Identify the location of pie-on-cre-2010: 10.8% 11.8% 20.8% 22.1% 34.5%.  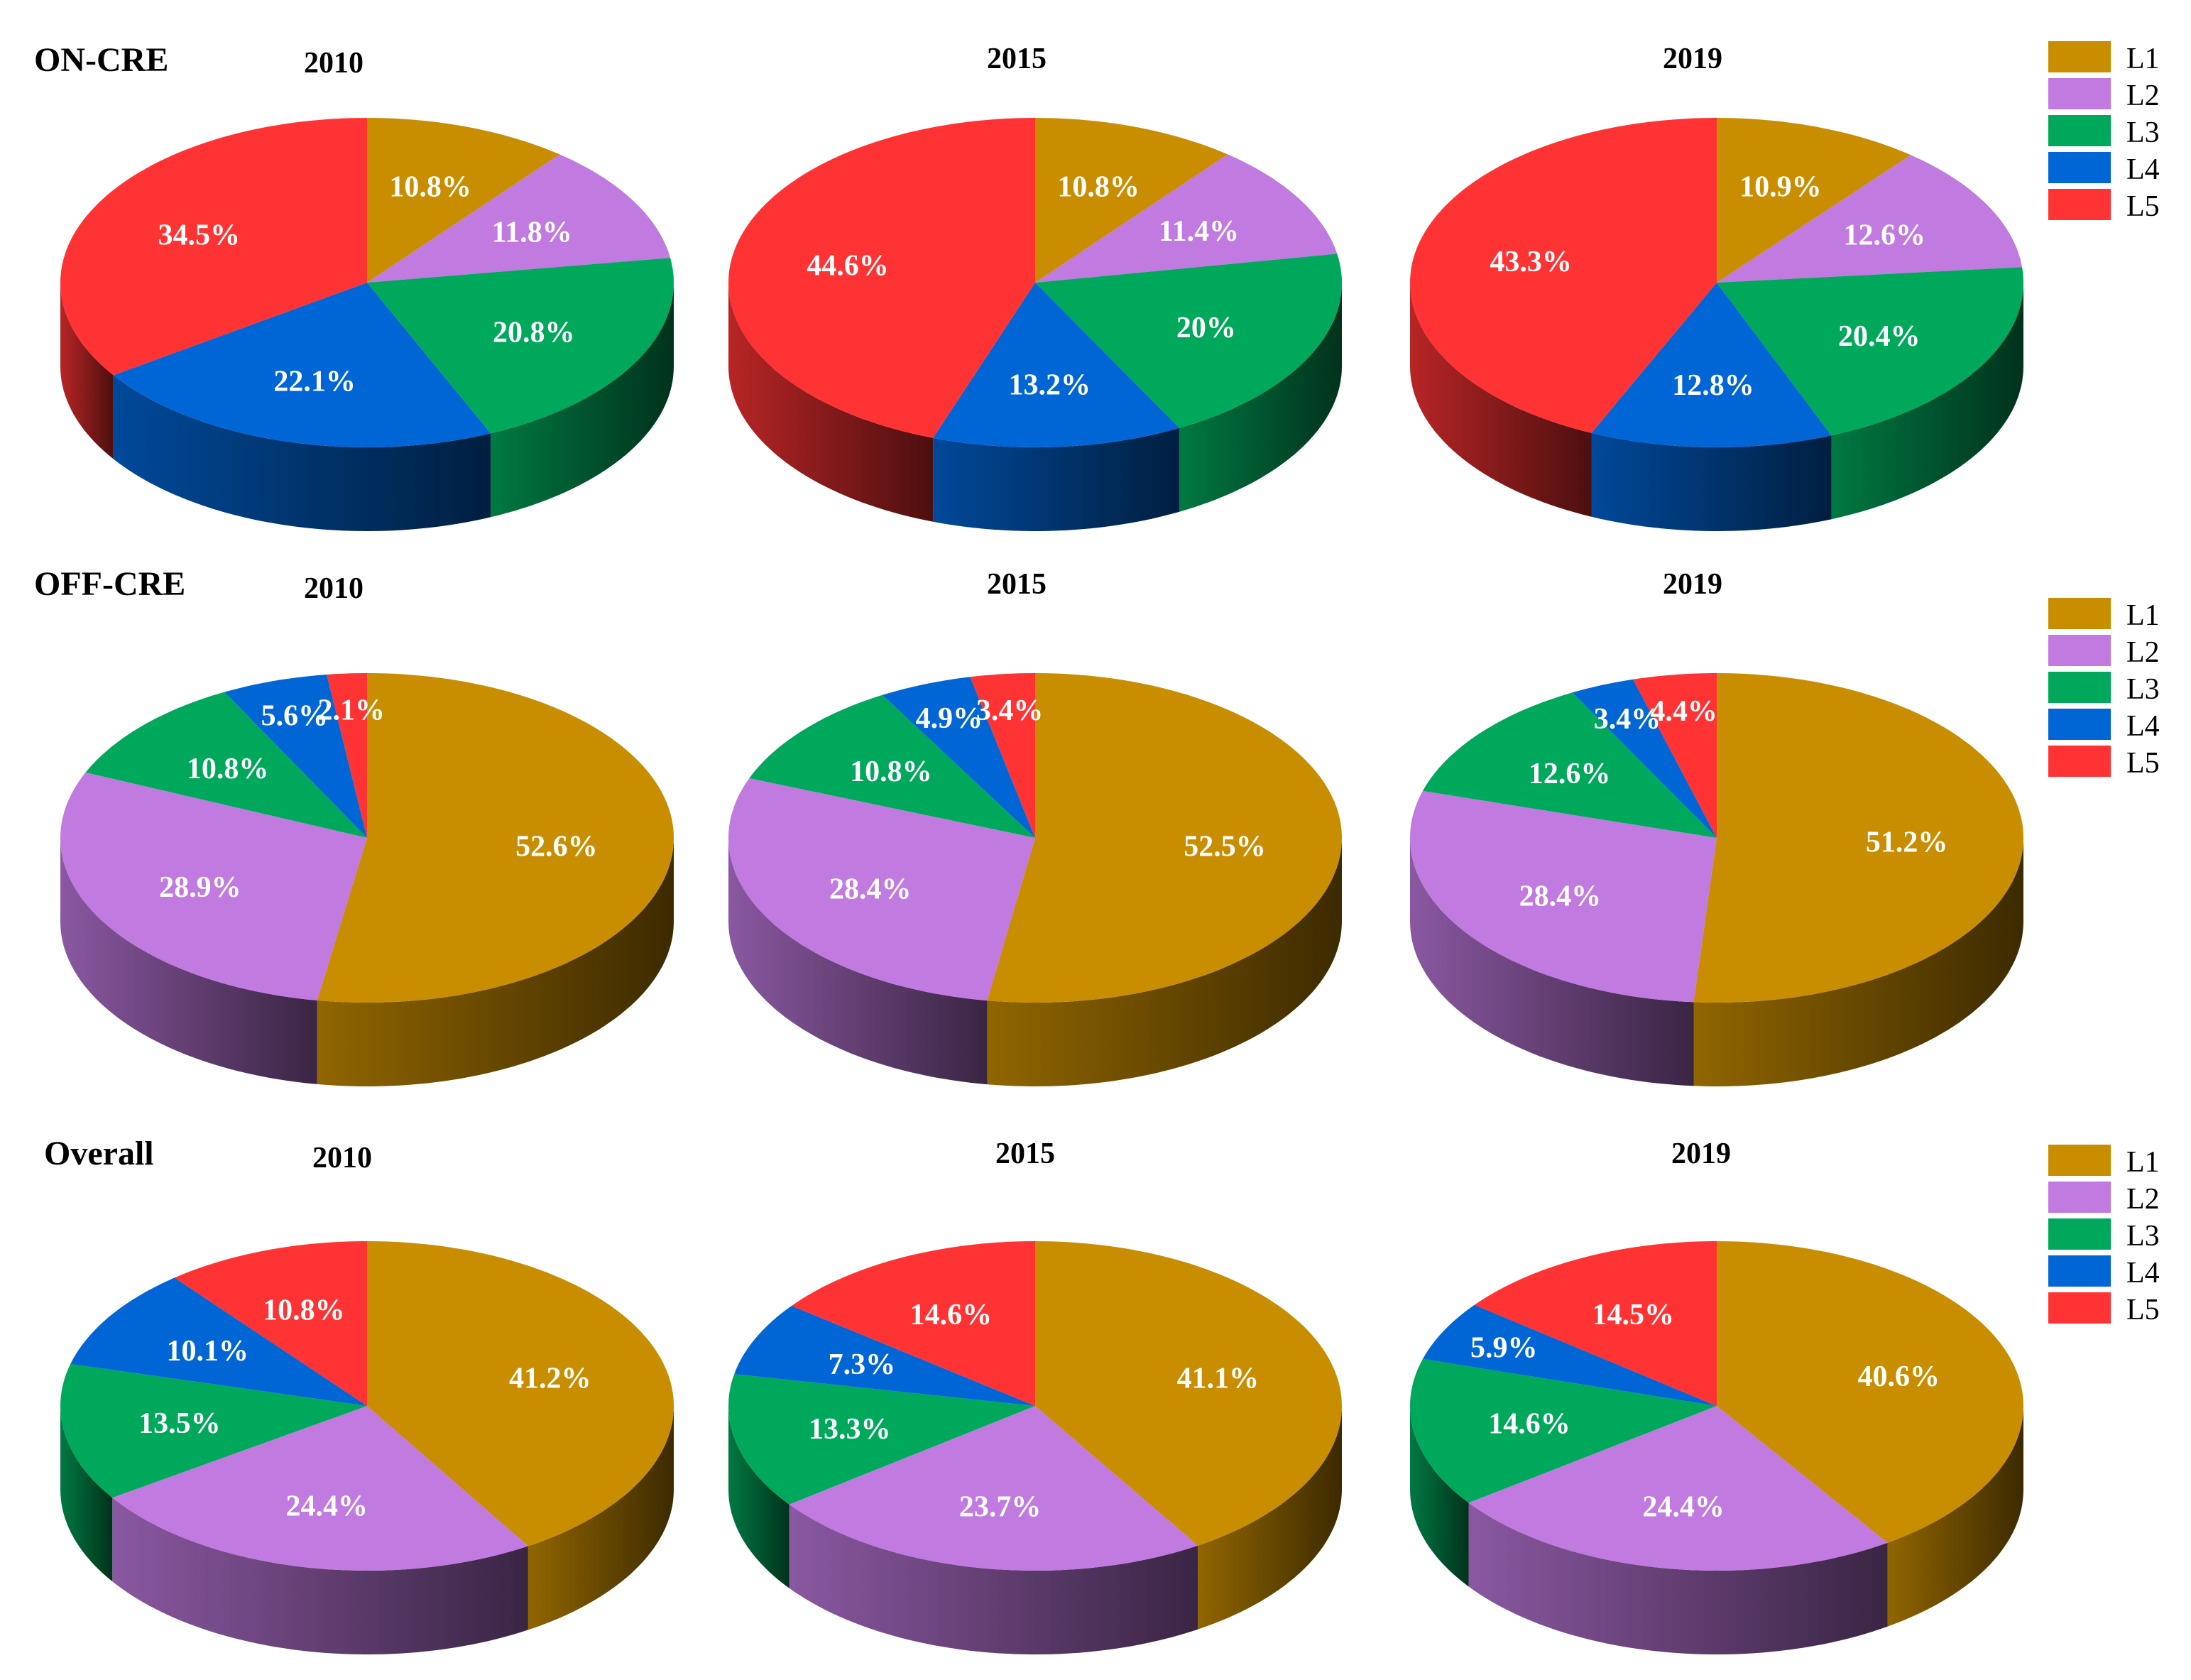
(367, 324).